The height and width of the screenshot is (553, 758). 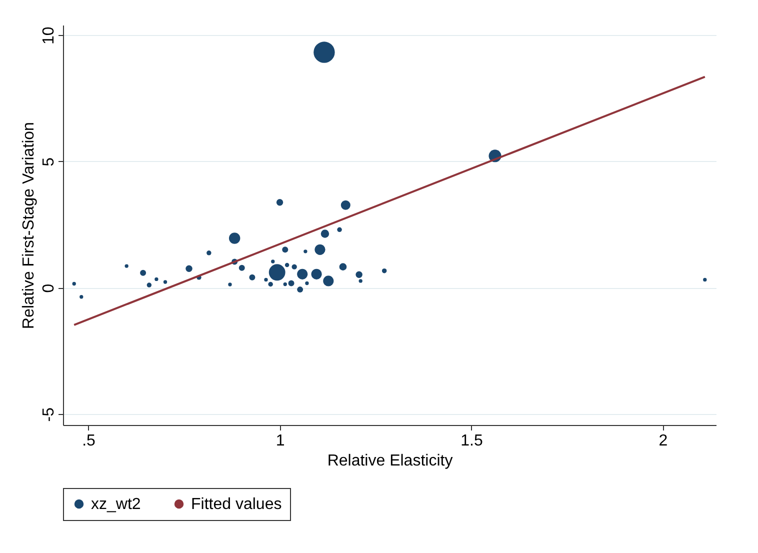 I want to click on y-axis-title: Relative First-Stage Variation, so click(x=29, y=225).